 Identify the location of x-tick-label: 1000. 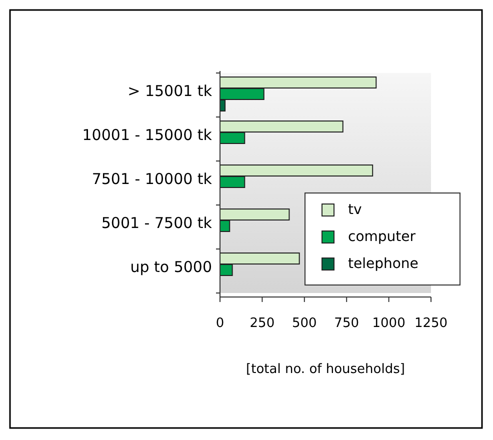
(389, 323).